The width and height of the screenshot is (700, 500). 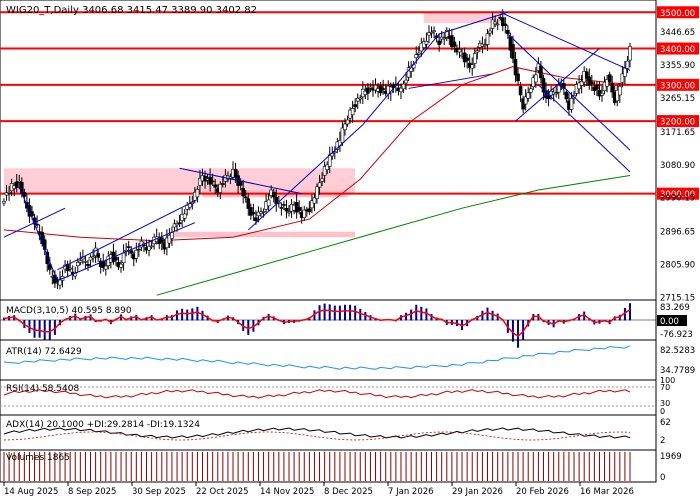 I want to click on rsi-tick-label: 0, so click(x=662, y=411).